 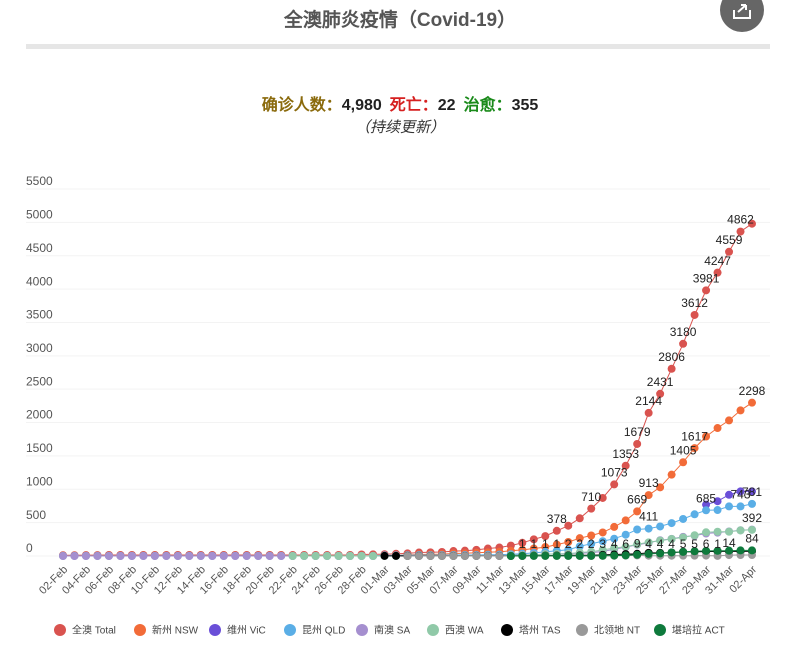 I want to click on legend-item: 维州 ViC, so click(x=237, y=630).